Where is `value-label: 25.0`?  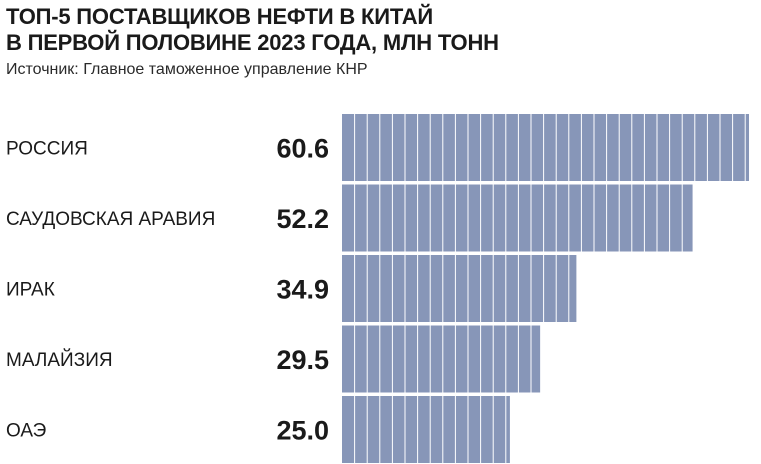 value-label: 25.0 is located at coordinates (302, 431).